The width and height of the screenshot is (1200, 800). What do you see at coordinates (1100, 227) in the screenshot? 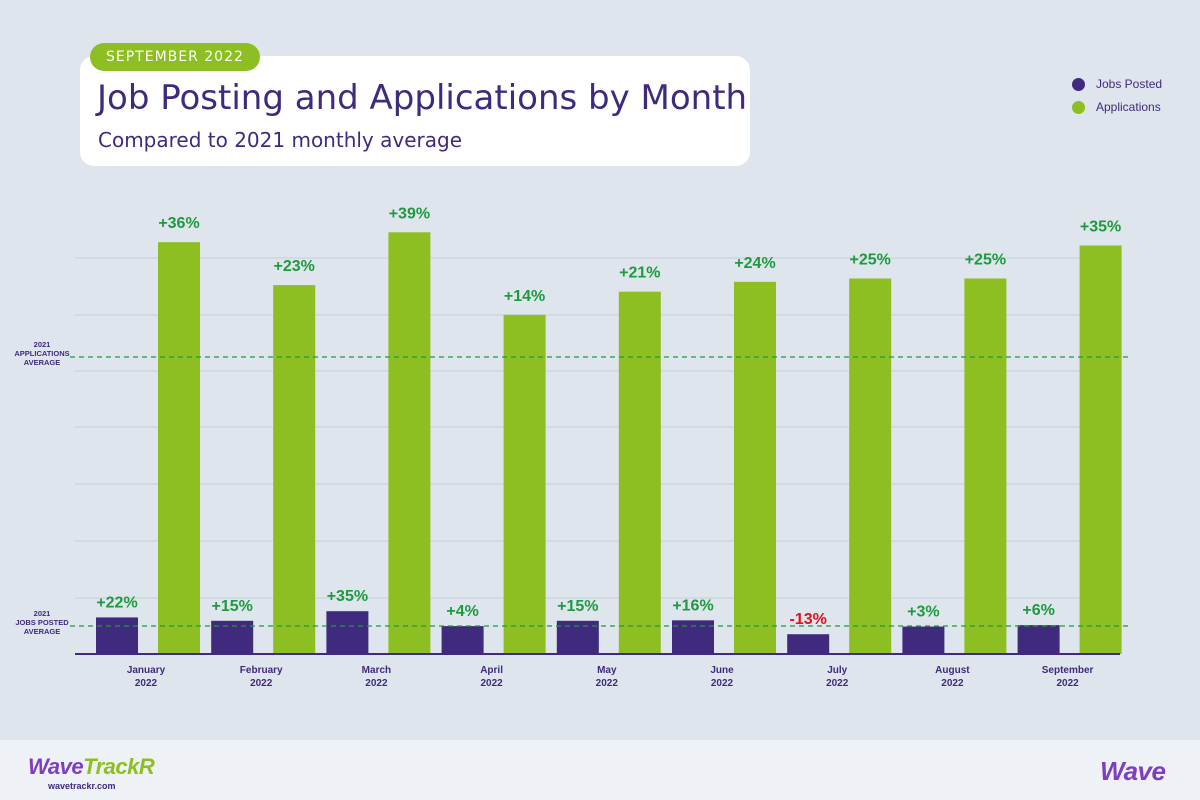
I see `data-label-applications-8: +35%` at bounding box center [1100, 227].